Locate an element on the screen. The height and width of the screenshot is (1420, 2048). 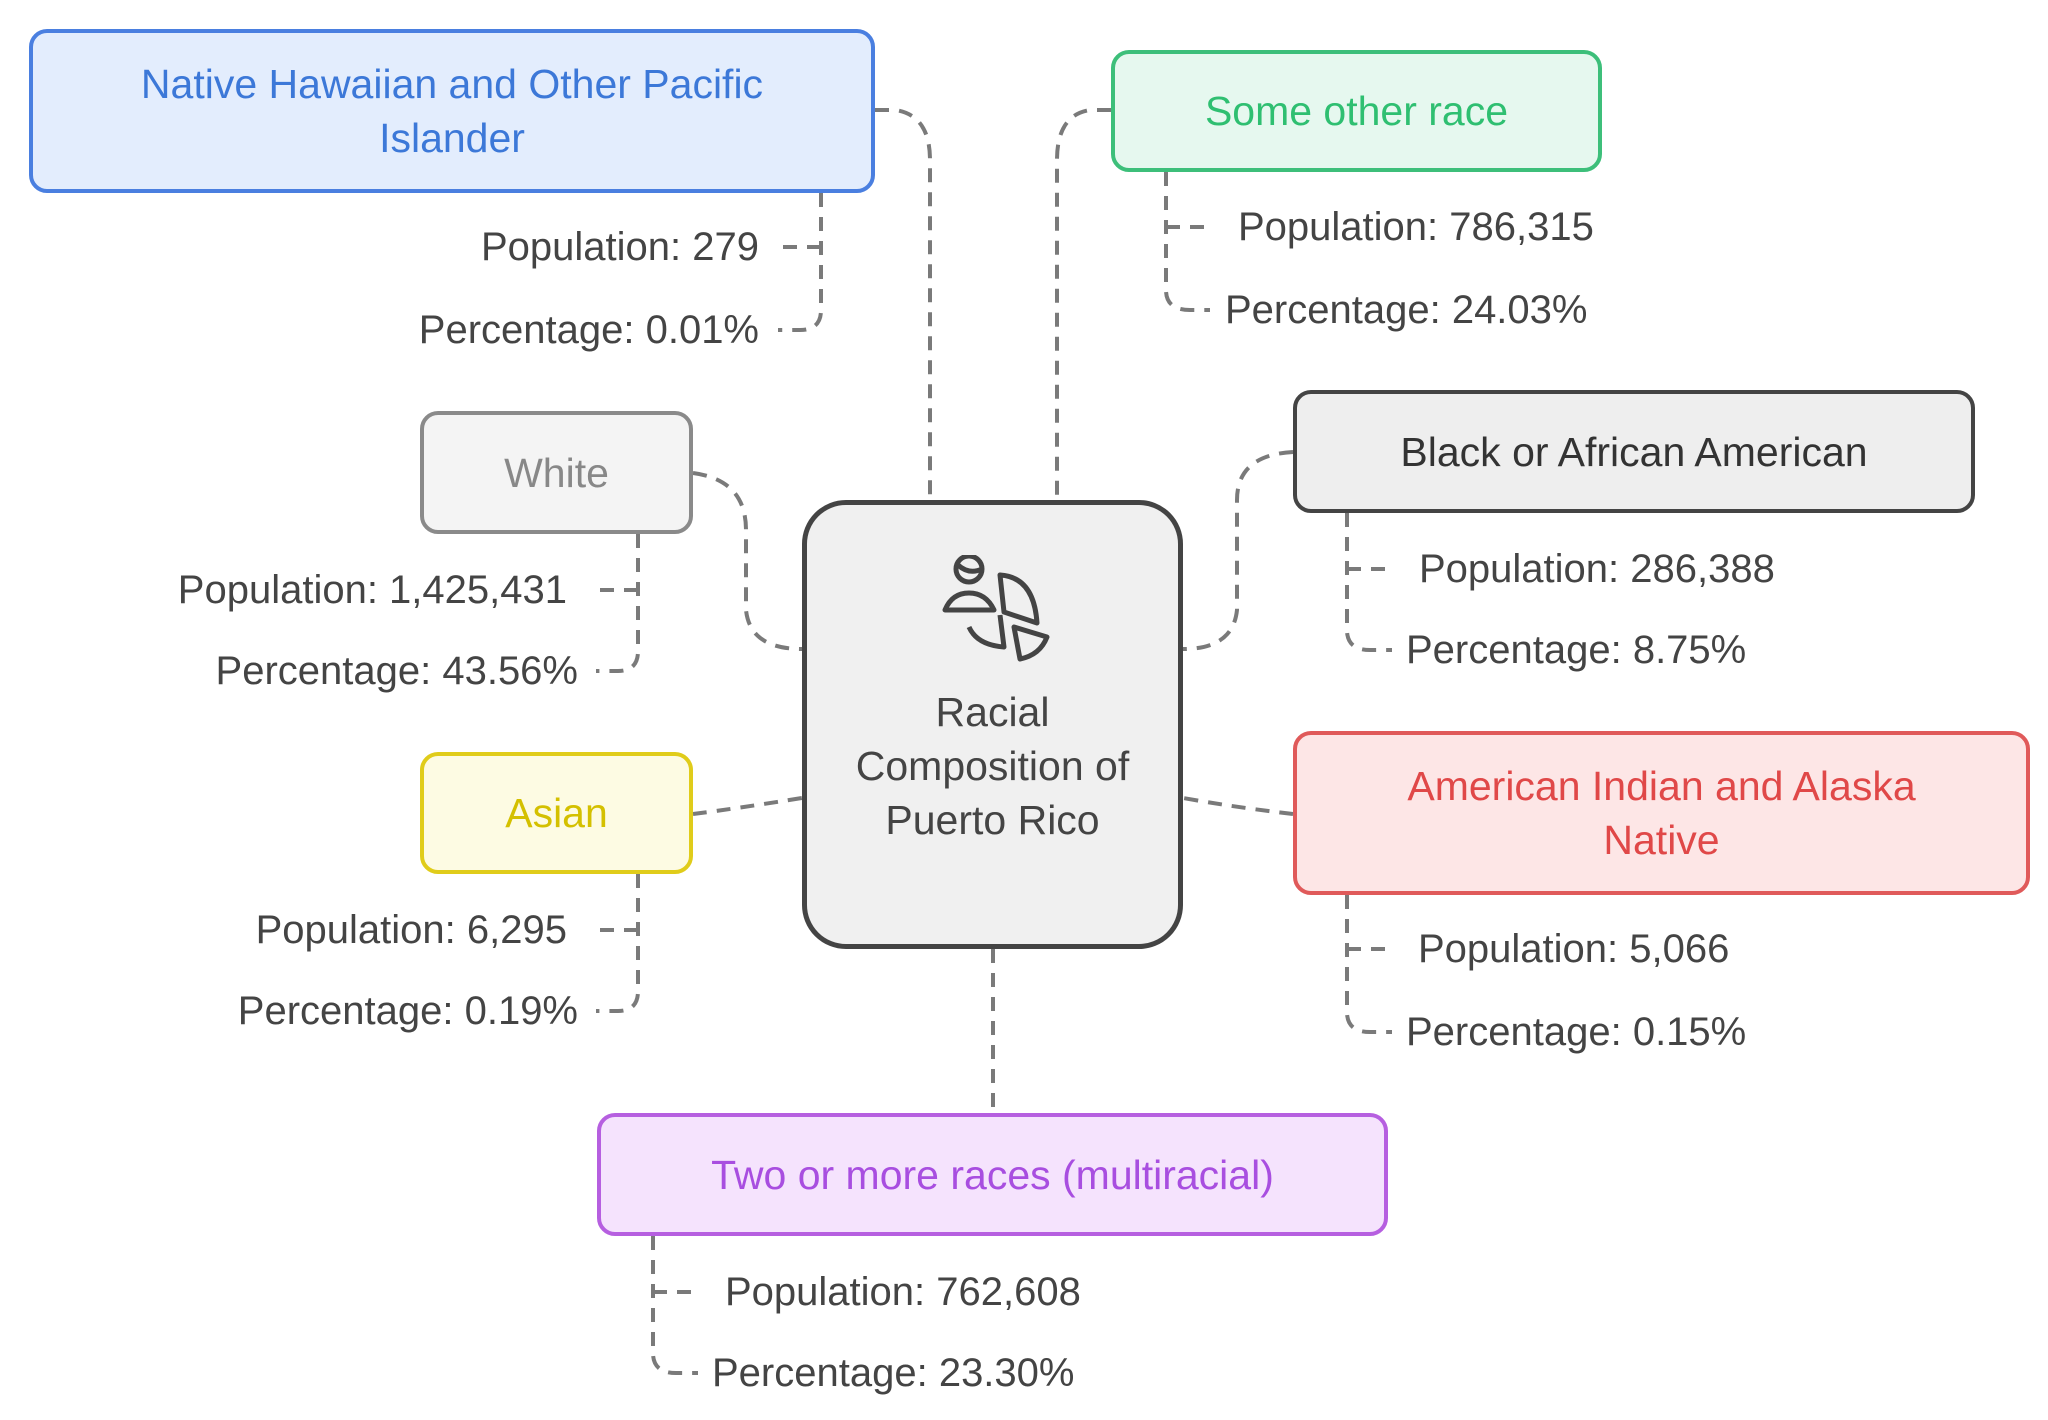
node-white: White is located at coordinates (556, 472).